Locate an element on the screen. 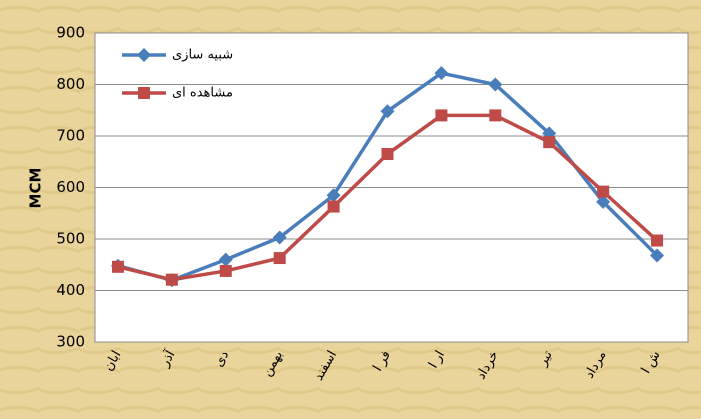 Image resolution: width=701 pixels, height=419 pixels. y-axis-label: MCM is located at coordinates (36, 188).